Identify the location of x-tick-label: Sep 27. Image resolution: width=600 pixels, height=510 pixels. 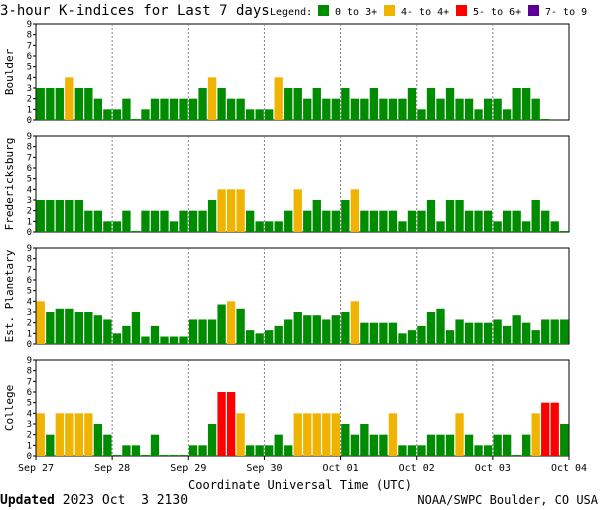
(36, 468).